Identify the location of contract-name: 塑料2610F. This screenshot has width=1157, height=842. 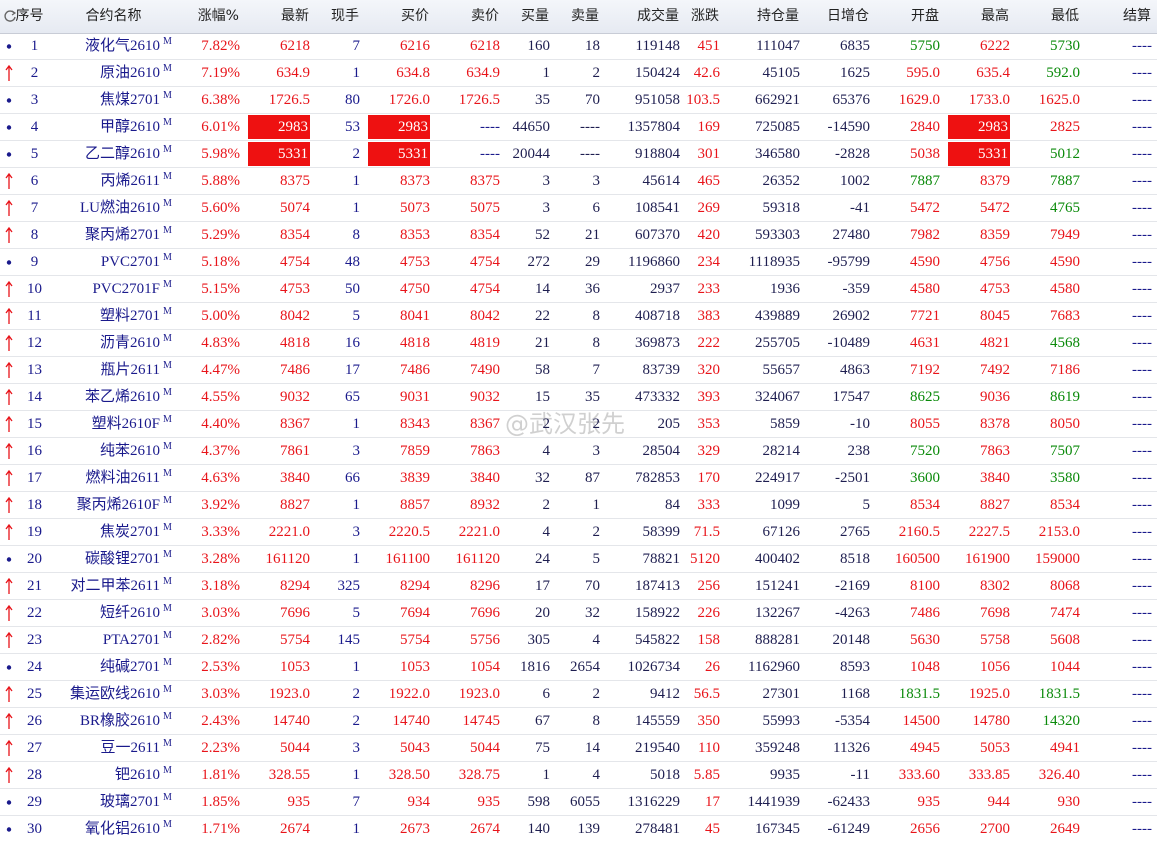
(125, 424).